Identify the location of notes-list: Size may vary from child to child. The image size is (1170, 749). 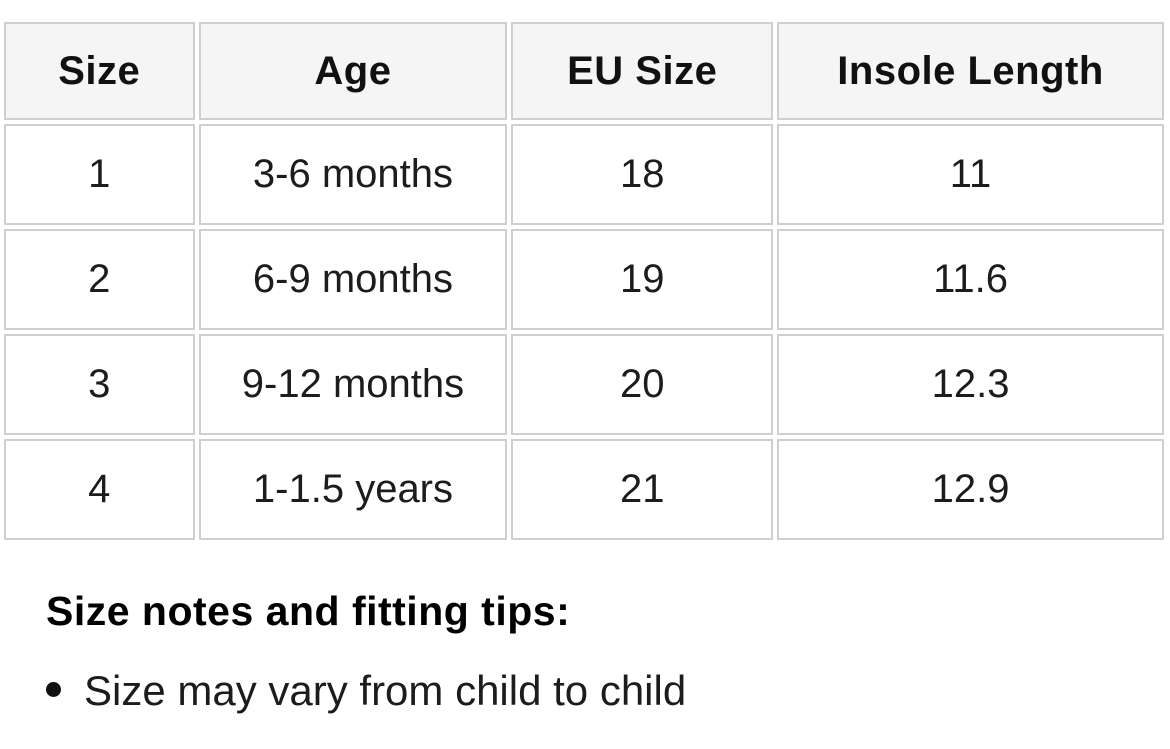
(585, 691).